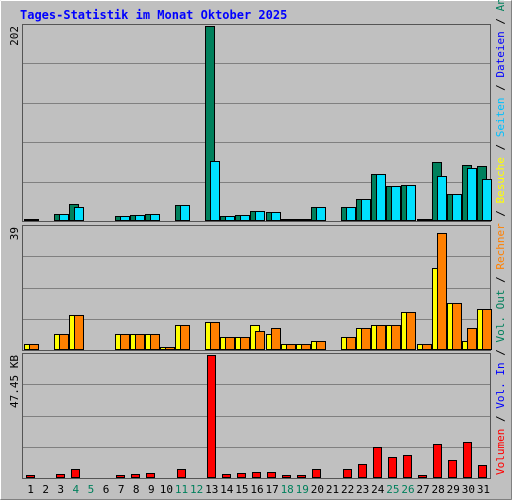 The image size is (512, 500). What do you see at coordinates (271, 489) in the screenshot?
I see `day-label-17: 17` at bounding box center [271, 489].